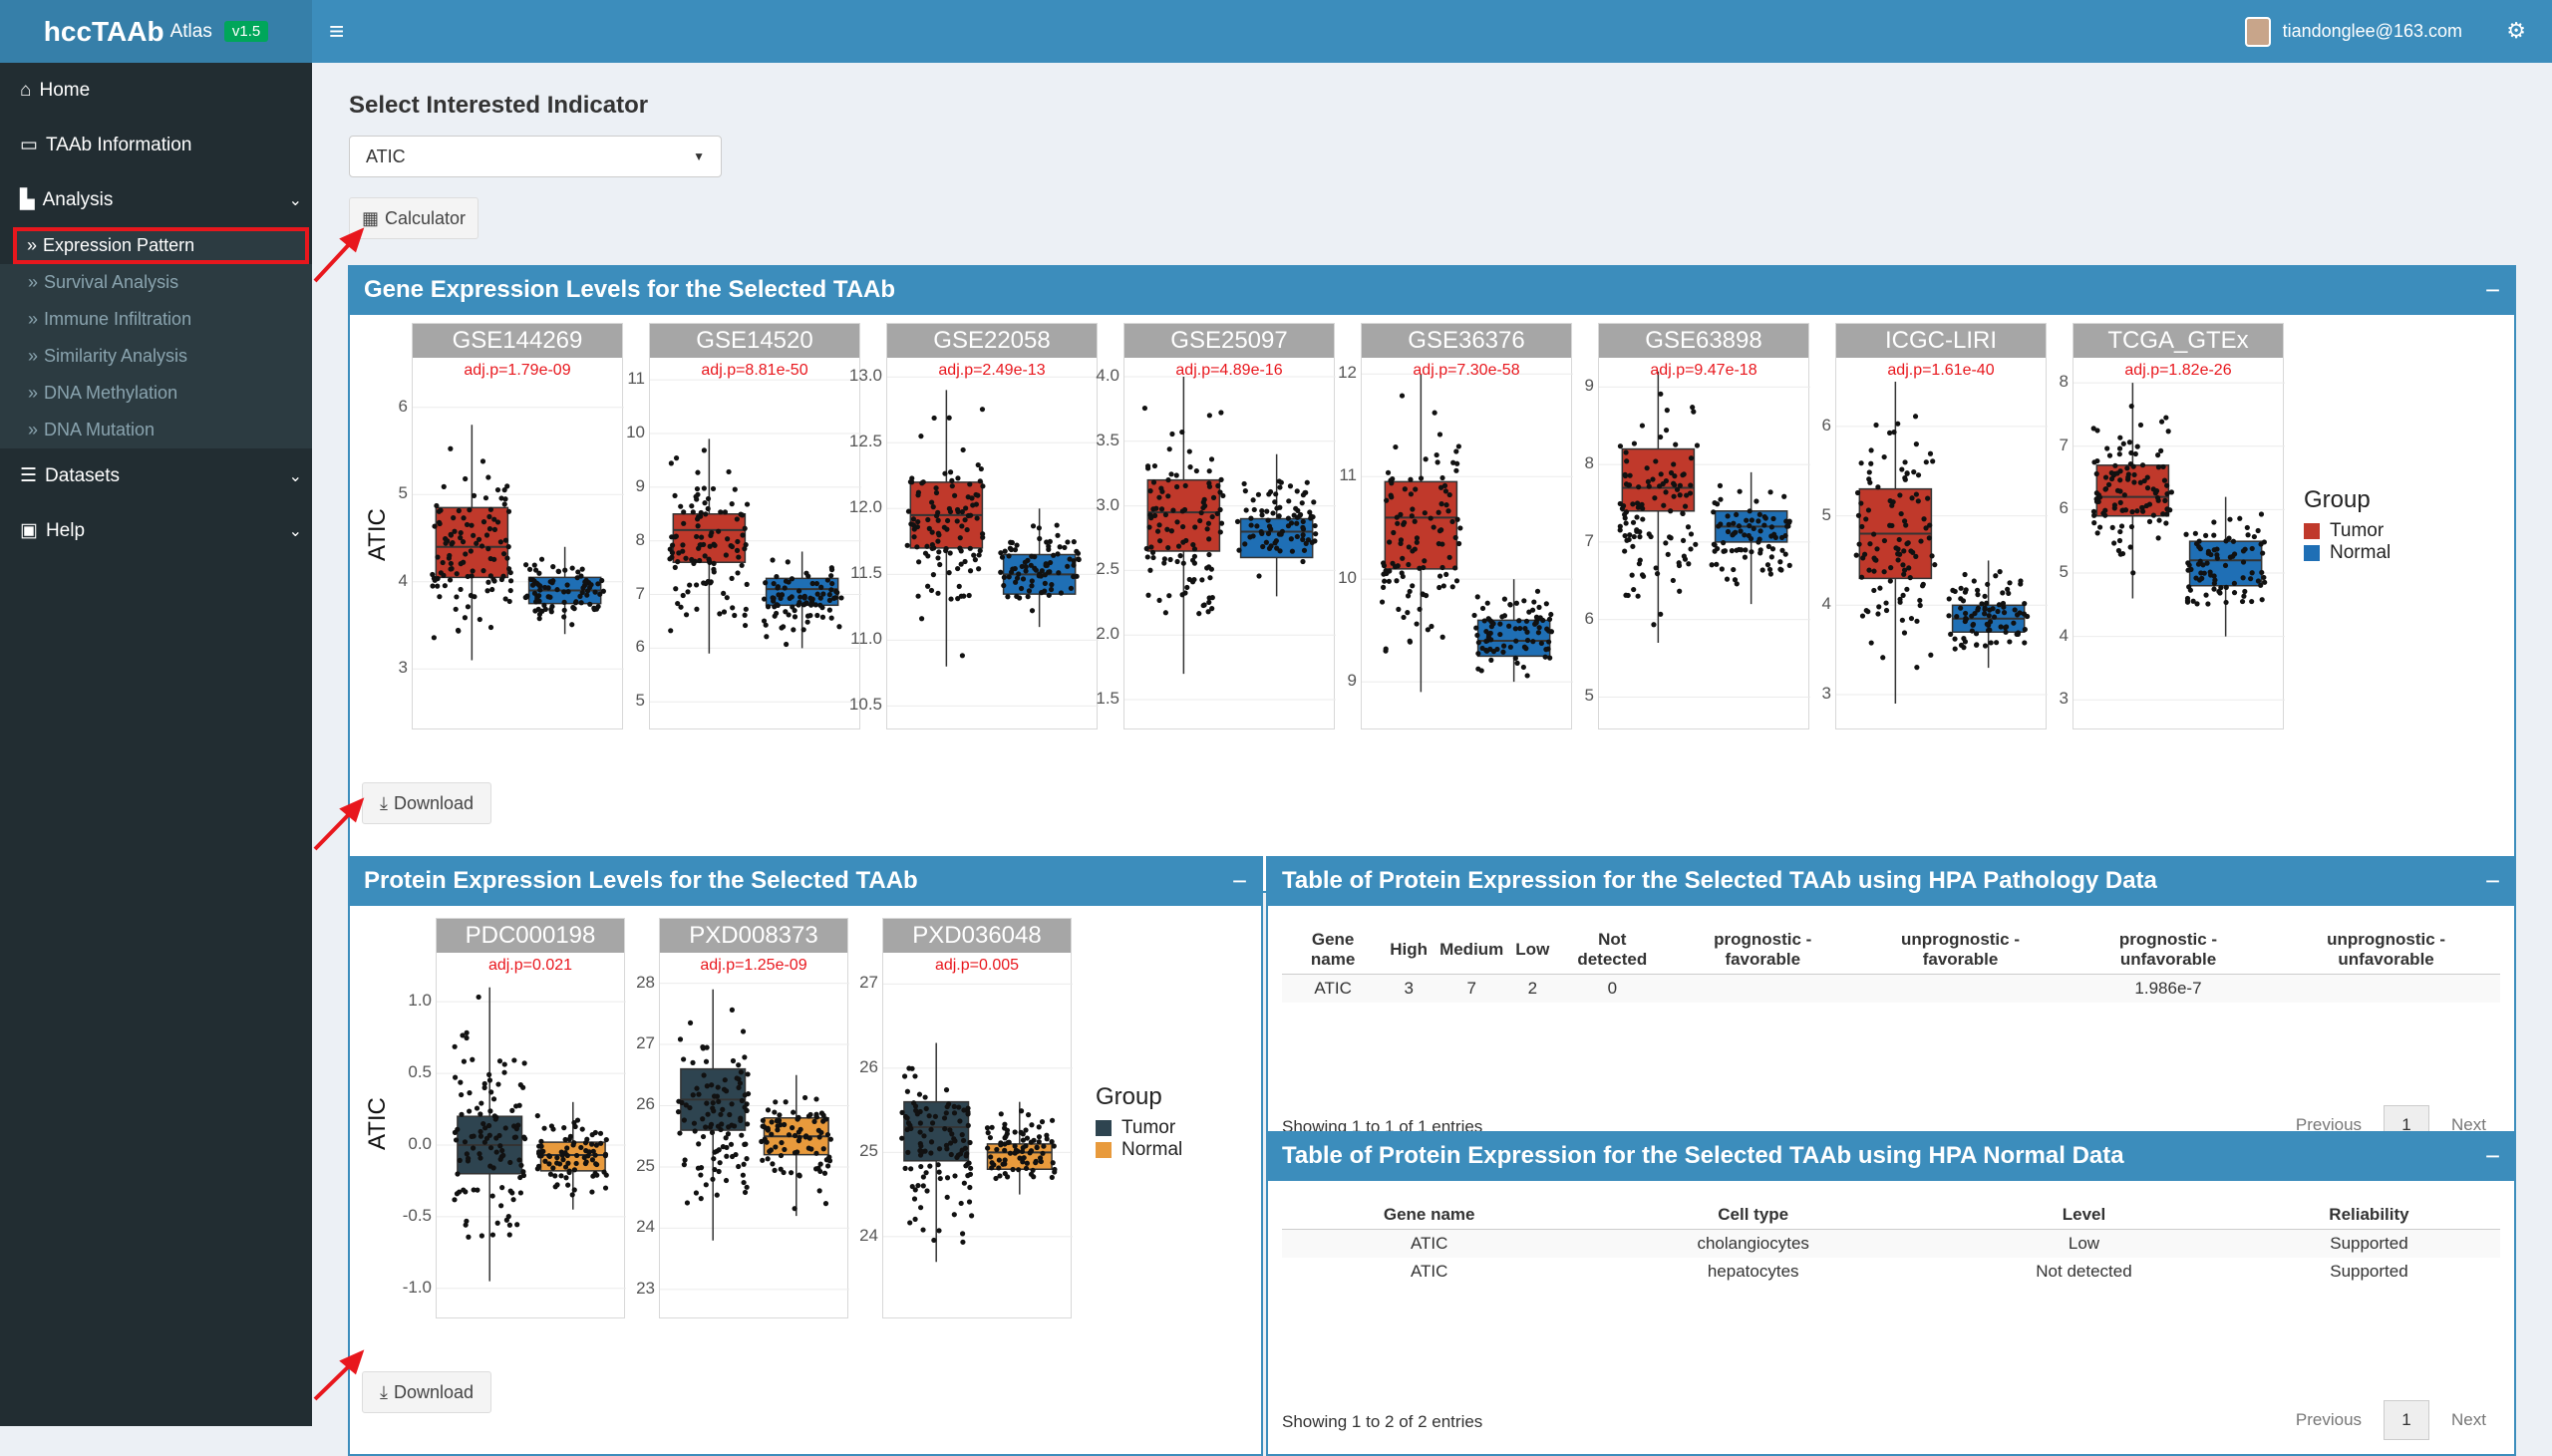 Image resolution: width=2552 pixels, height=1456 pixels. What do you see at coordinates (156, 282) in the screenshot?
I see `sidebar-subitem-survival-analysis: »Survival Analysis` at bounding box center [156, 282].